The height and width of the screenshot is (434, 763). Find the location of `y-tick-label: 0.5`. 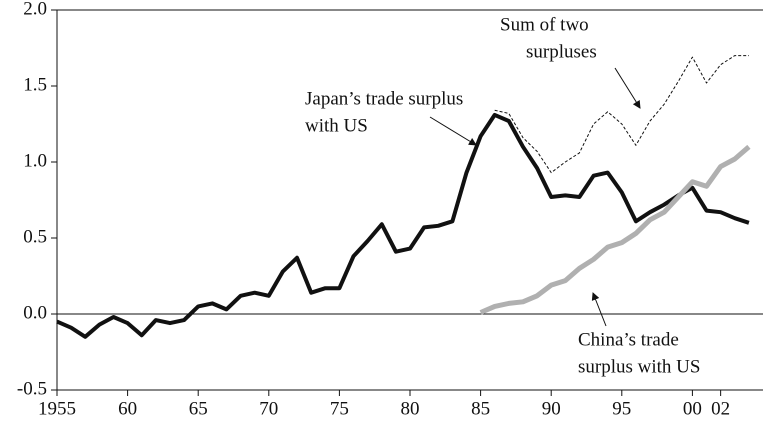

y-tick-label: 0.5 is located at coordinates (35, 236).